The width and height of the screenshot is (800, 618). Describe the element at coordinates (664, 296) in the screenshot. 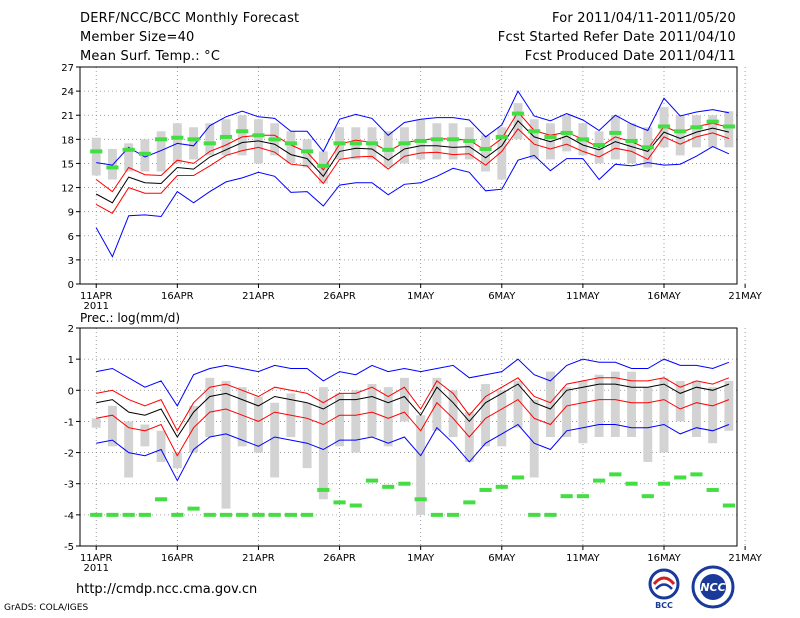

I see `x-tick-label: 16MAY` at that location.